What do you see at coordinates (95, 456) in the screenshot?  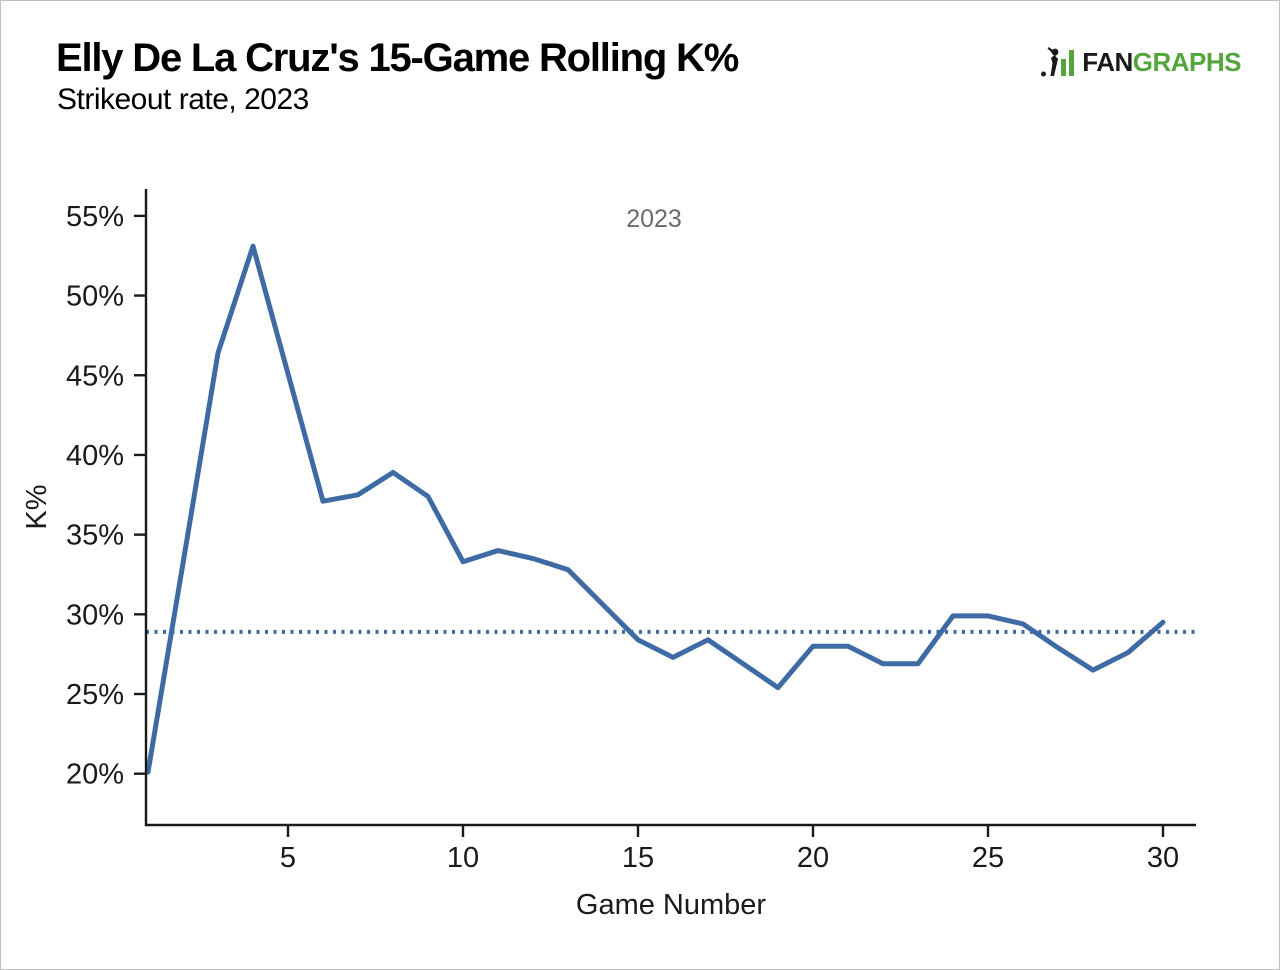 I see `y-tick-label: 40%` at bounding box center [95, 456].